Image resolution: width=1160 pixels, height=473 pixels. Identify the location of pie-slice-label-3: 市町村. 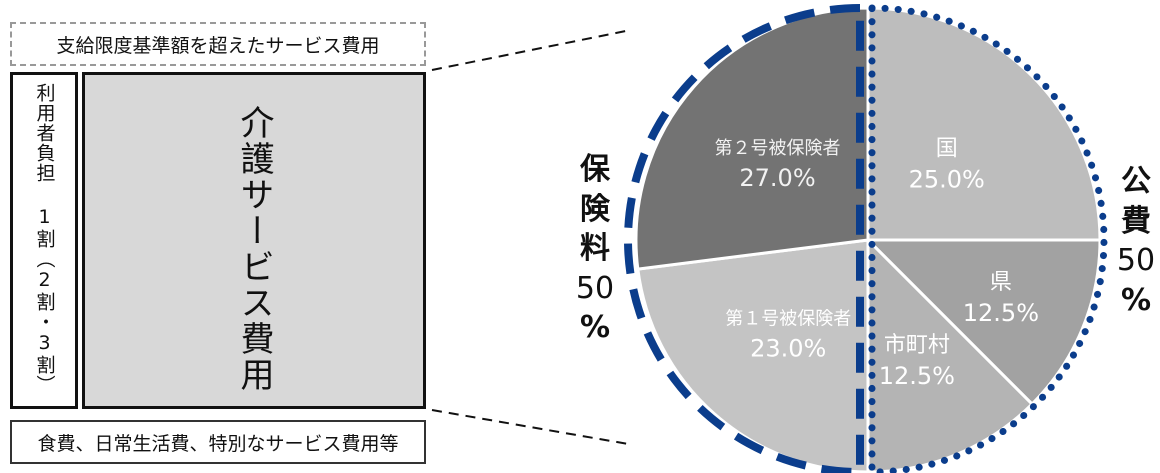
(917, 345).